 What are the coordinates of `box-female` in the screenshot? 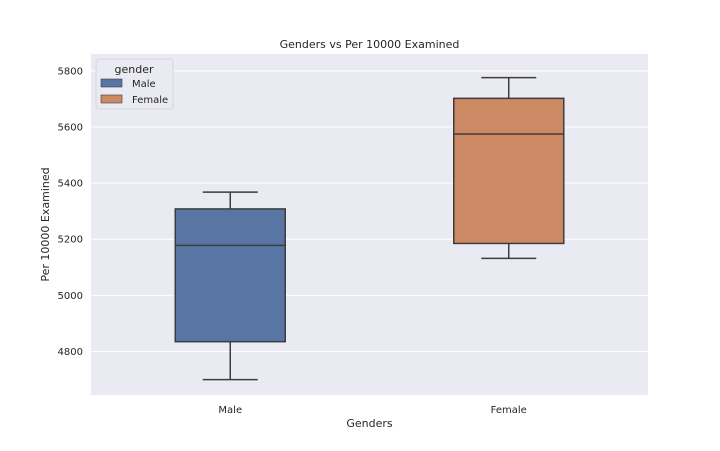 It's located at (509, 168).